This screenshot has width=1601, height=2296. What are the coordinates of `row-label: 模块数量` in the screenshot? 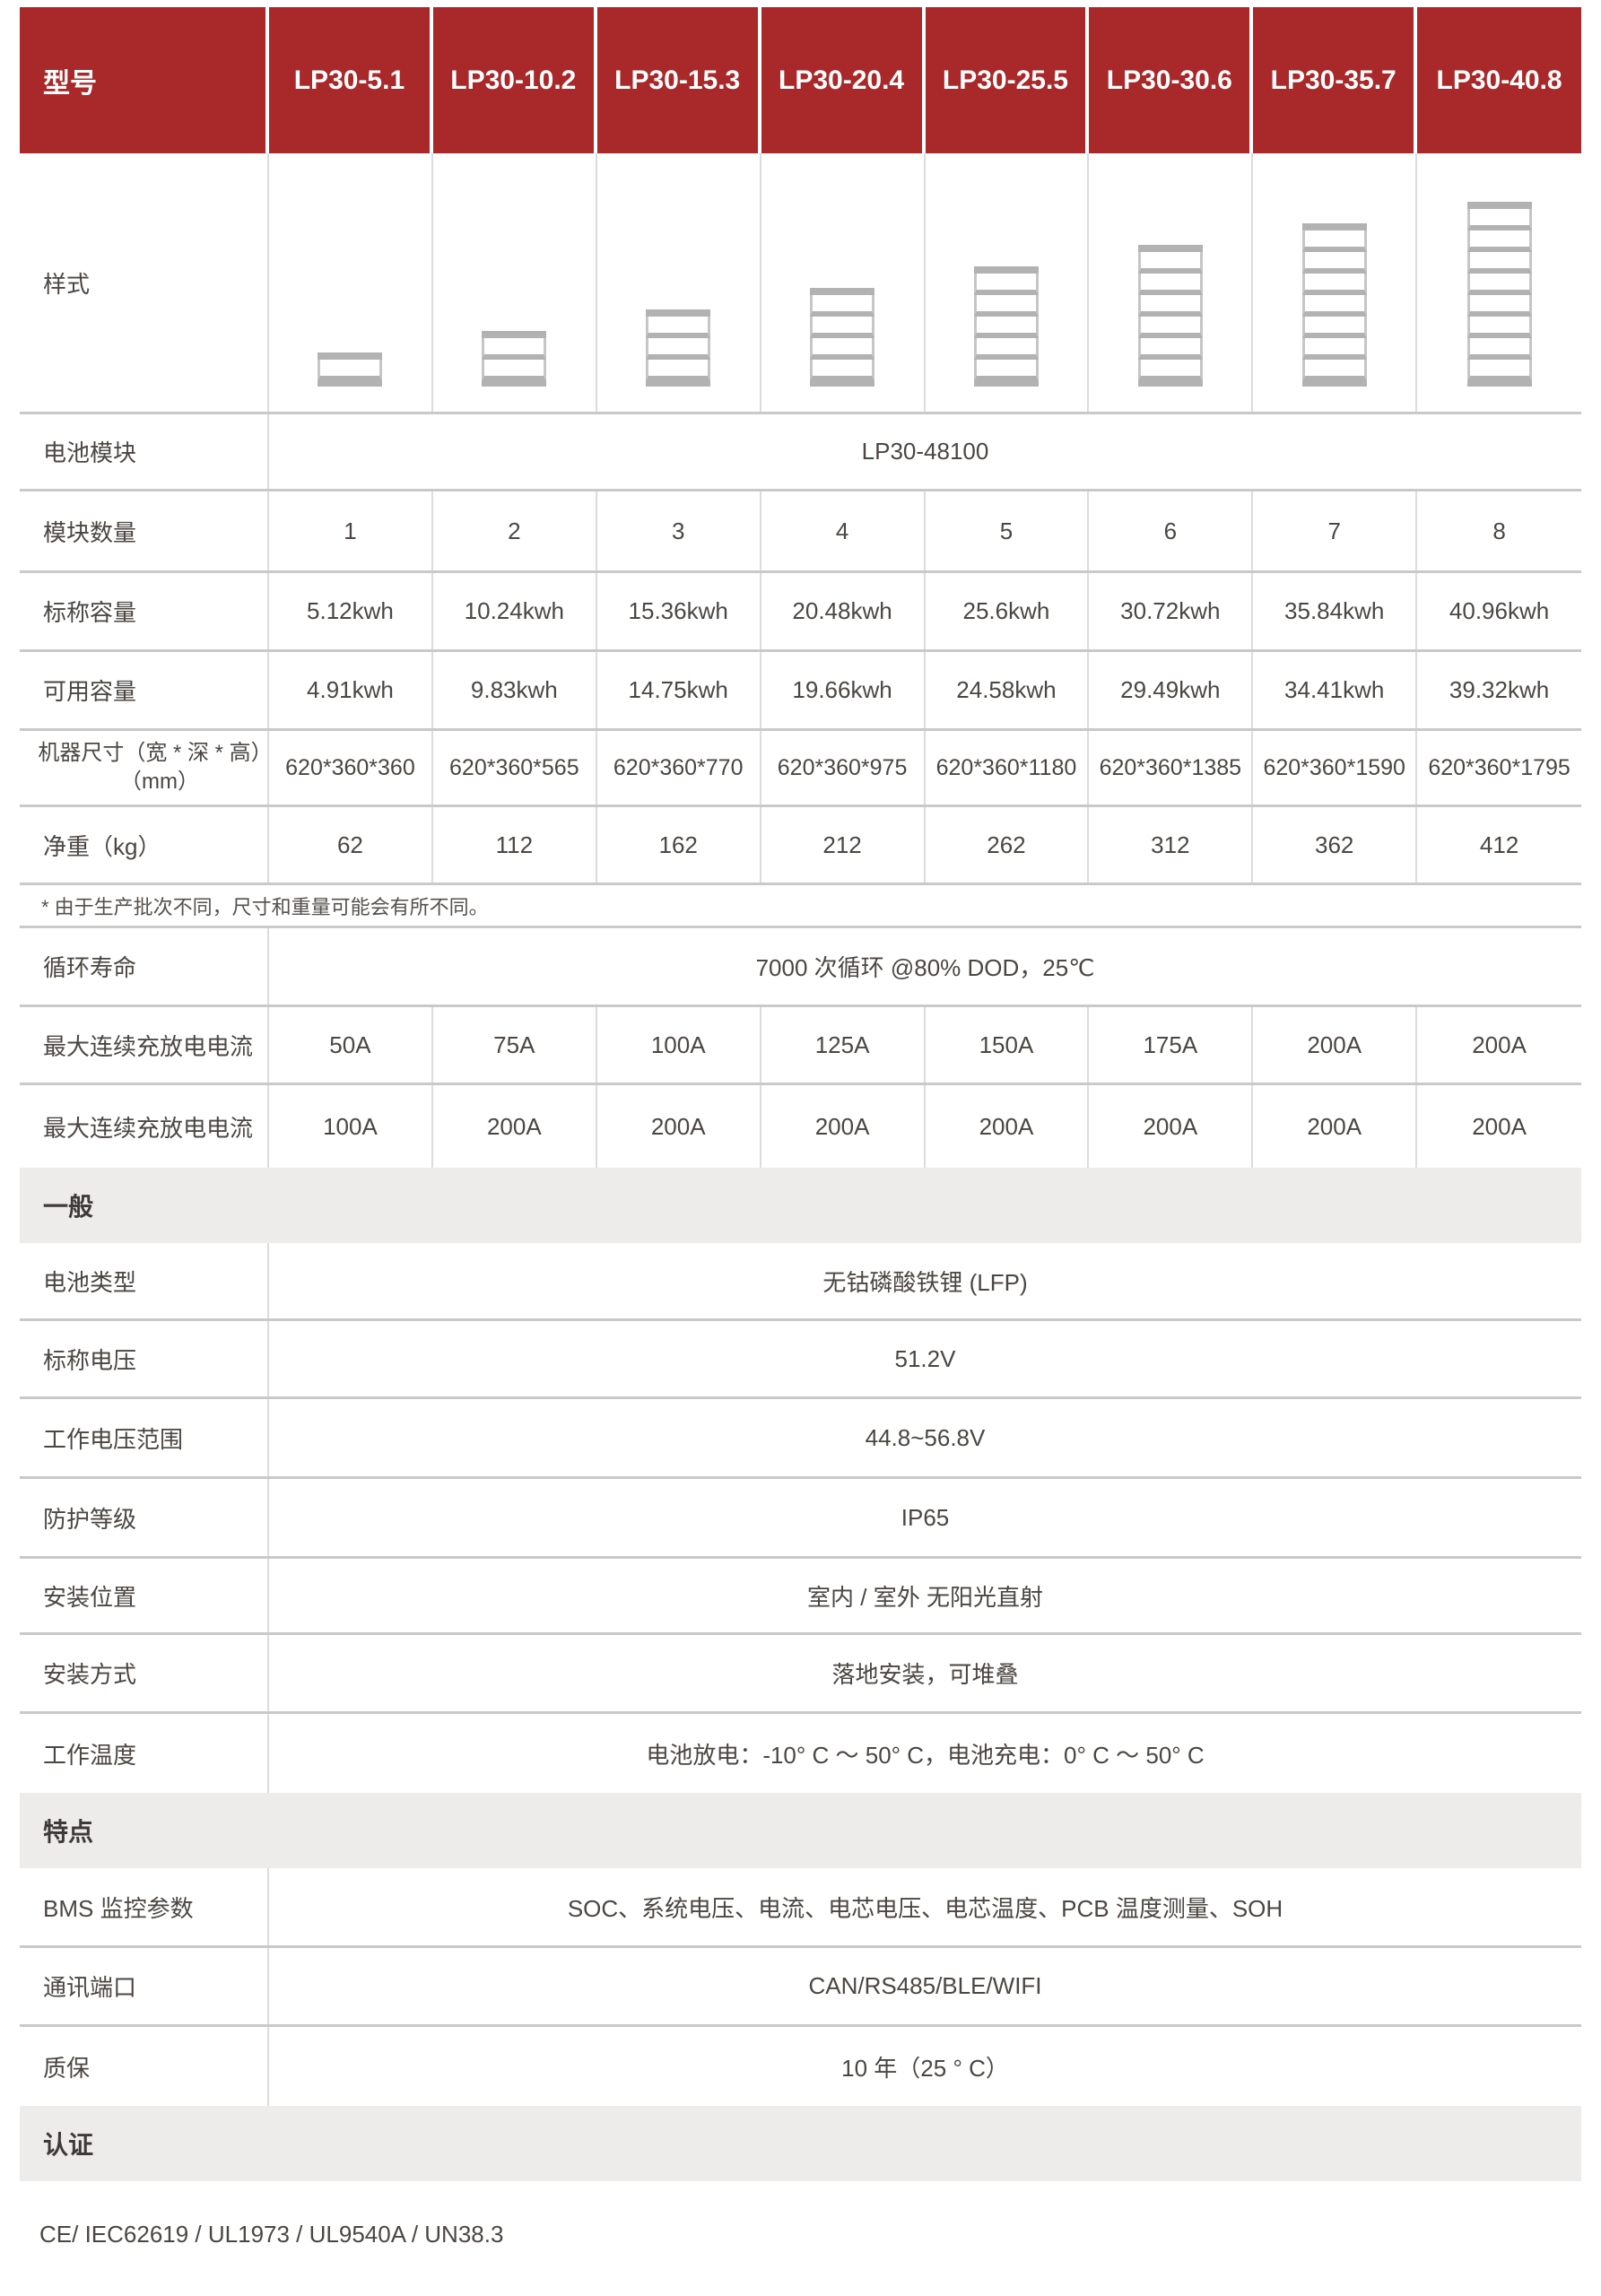 It's located at (144, 530).